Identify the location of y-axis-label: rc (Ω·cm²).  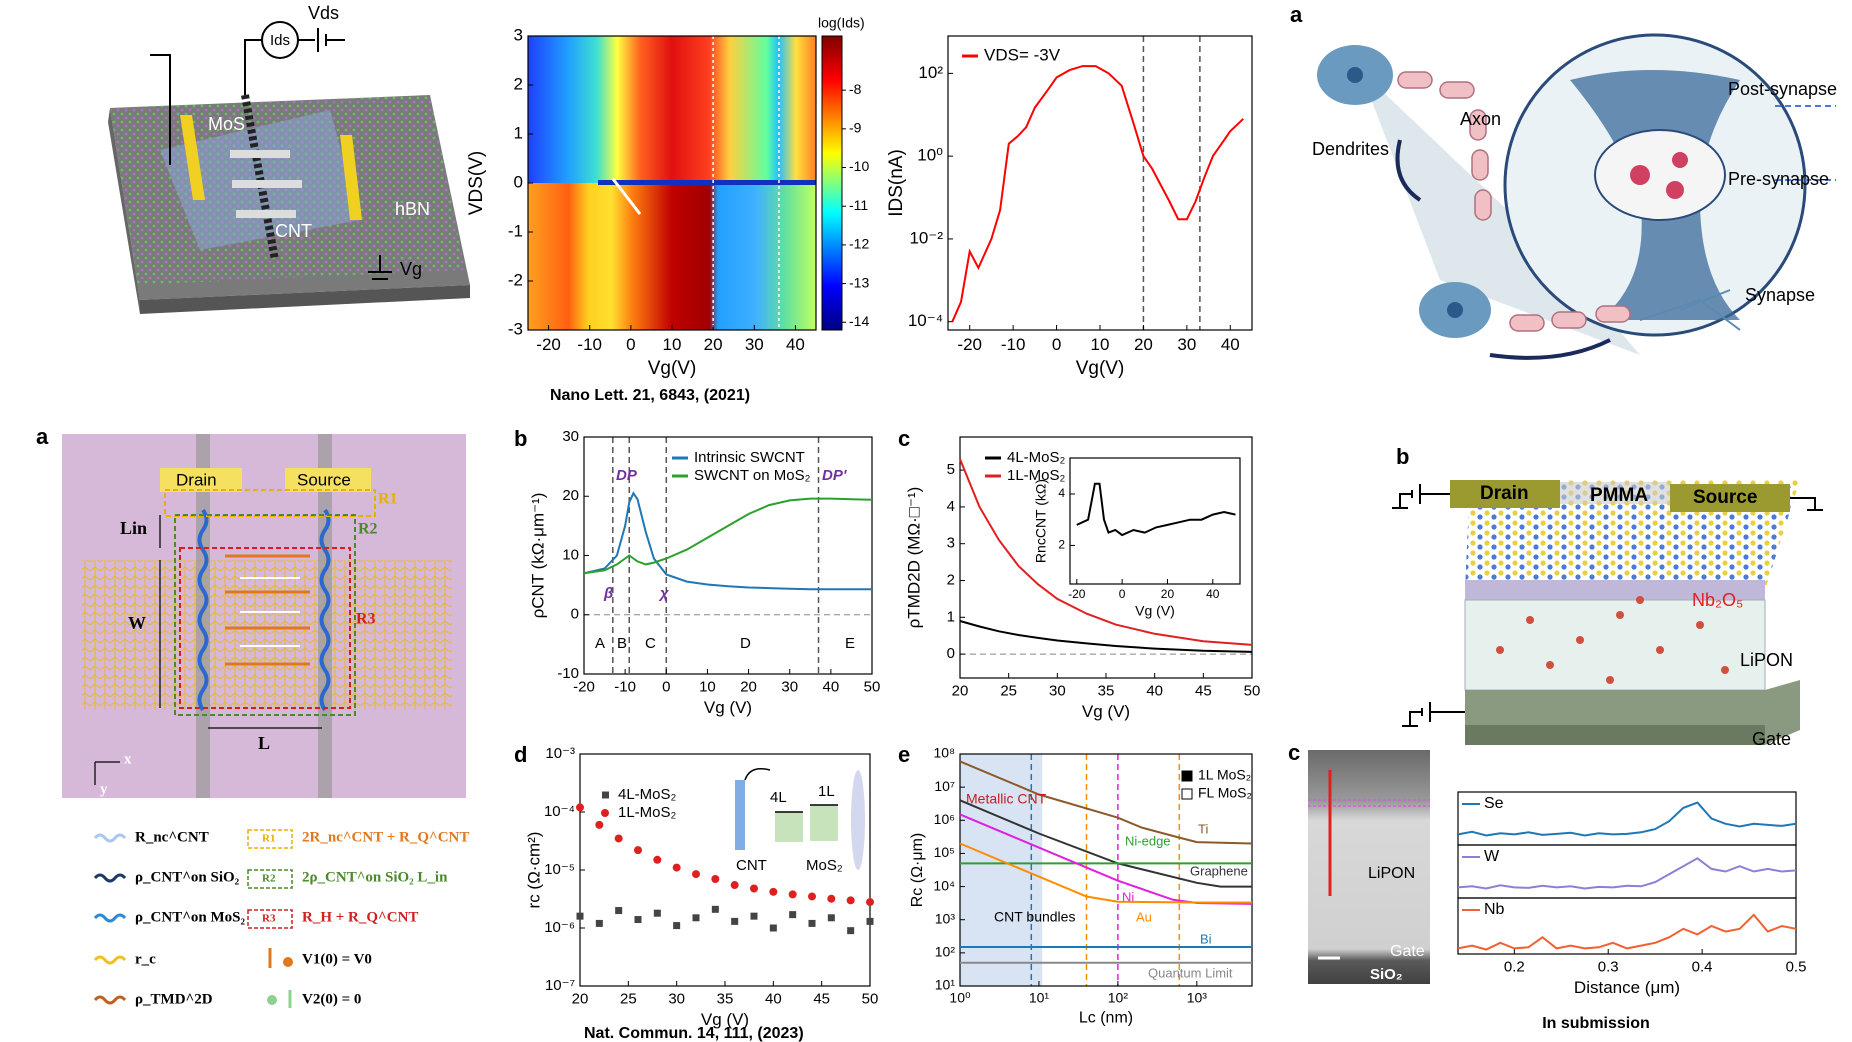
(533, 870).